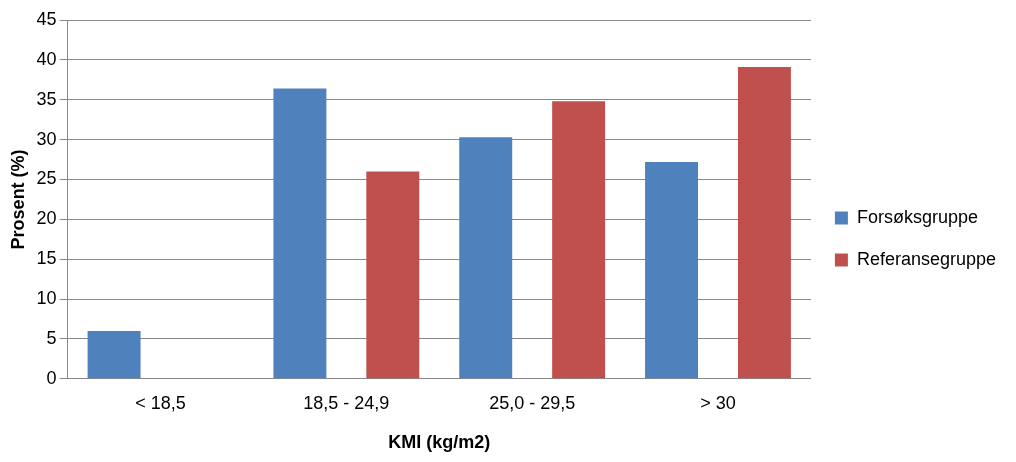 The width and height of the screenshot is (1016, 462). What do you see at coordinates (926, 258) in the screenshot?
I see `legend-label: Referansegruppe` at bounding box center [926, 258].